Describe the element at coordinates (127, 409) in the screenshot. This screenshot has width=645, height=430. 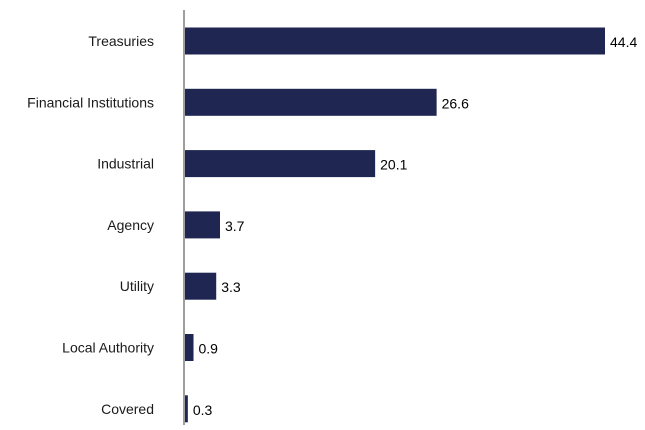
I see `category-label-covered: Covered` at that location.